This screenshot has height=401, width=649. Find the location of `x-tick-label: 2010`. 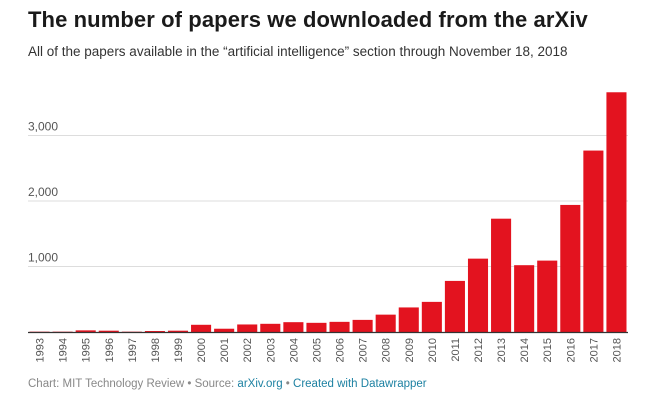

x-tick-label: 2010 is located at coordinates (433, 350).